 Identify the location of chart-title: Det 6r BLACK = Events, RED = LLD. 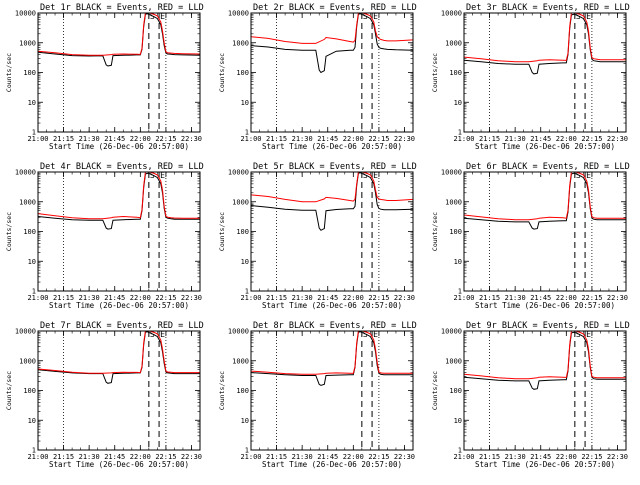
(548, 167).